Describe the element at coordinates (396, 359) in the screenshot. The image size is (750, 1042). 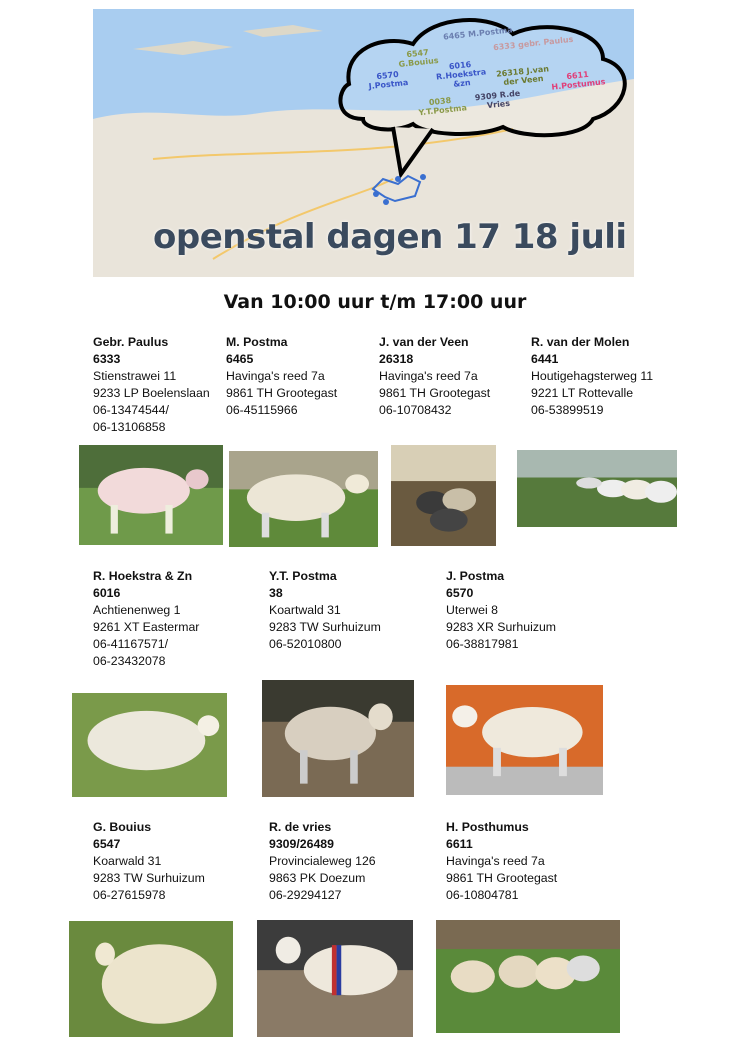
I see `breeder-number: 26318` at that location.